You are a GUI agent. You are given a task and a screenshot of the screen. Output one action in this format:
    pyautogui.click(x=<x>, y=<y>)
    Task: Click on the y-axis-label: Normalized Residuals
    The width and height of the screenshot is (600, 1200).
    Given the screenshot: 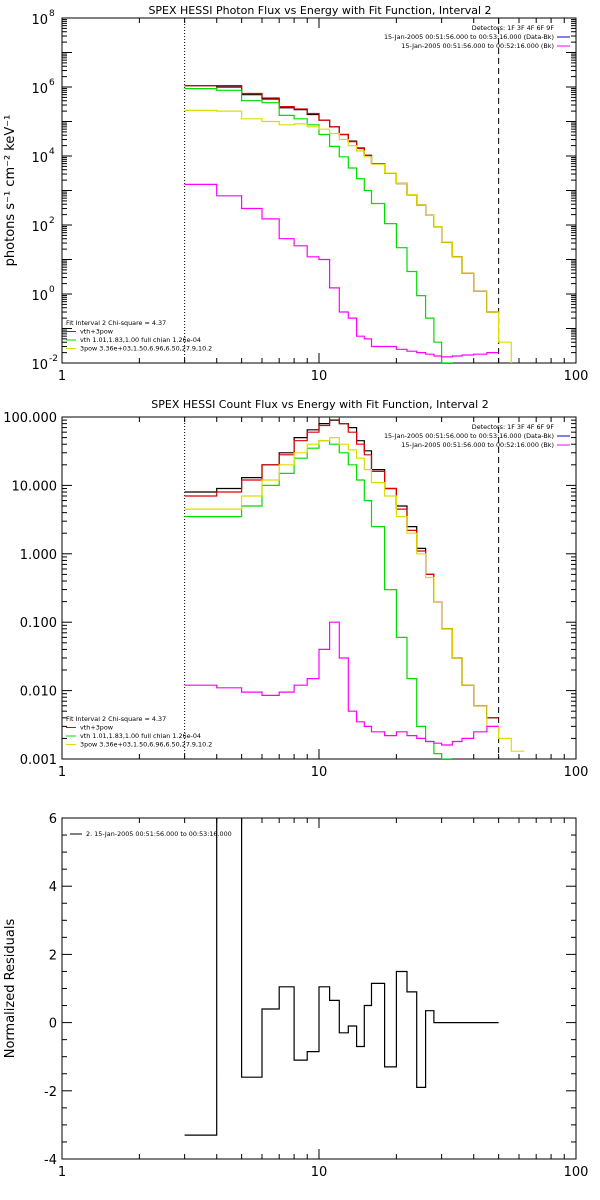 What is the action you would take?
    pyautogui.click(x=10, y=989)
    